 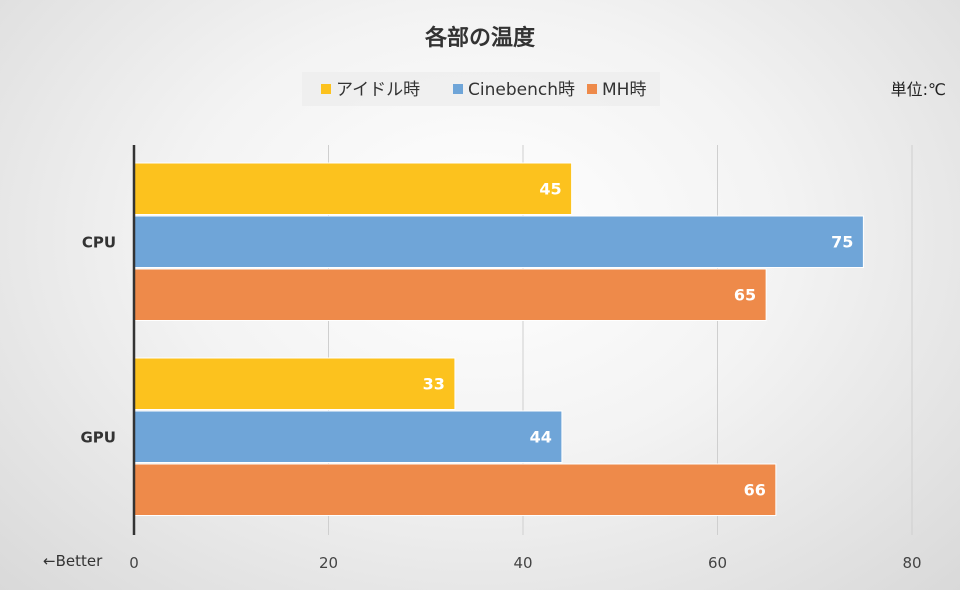 What do you see at coordinates (378, 90) in the screenshot?
I see `legend-label: アイドル時` at bounding box center [378, 90].